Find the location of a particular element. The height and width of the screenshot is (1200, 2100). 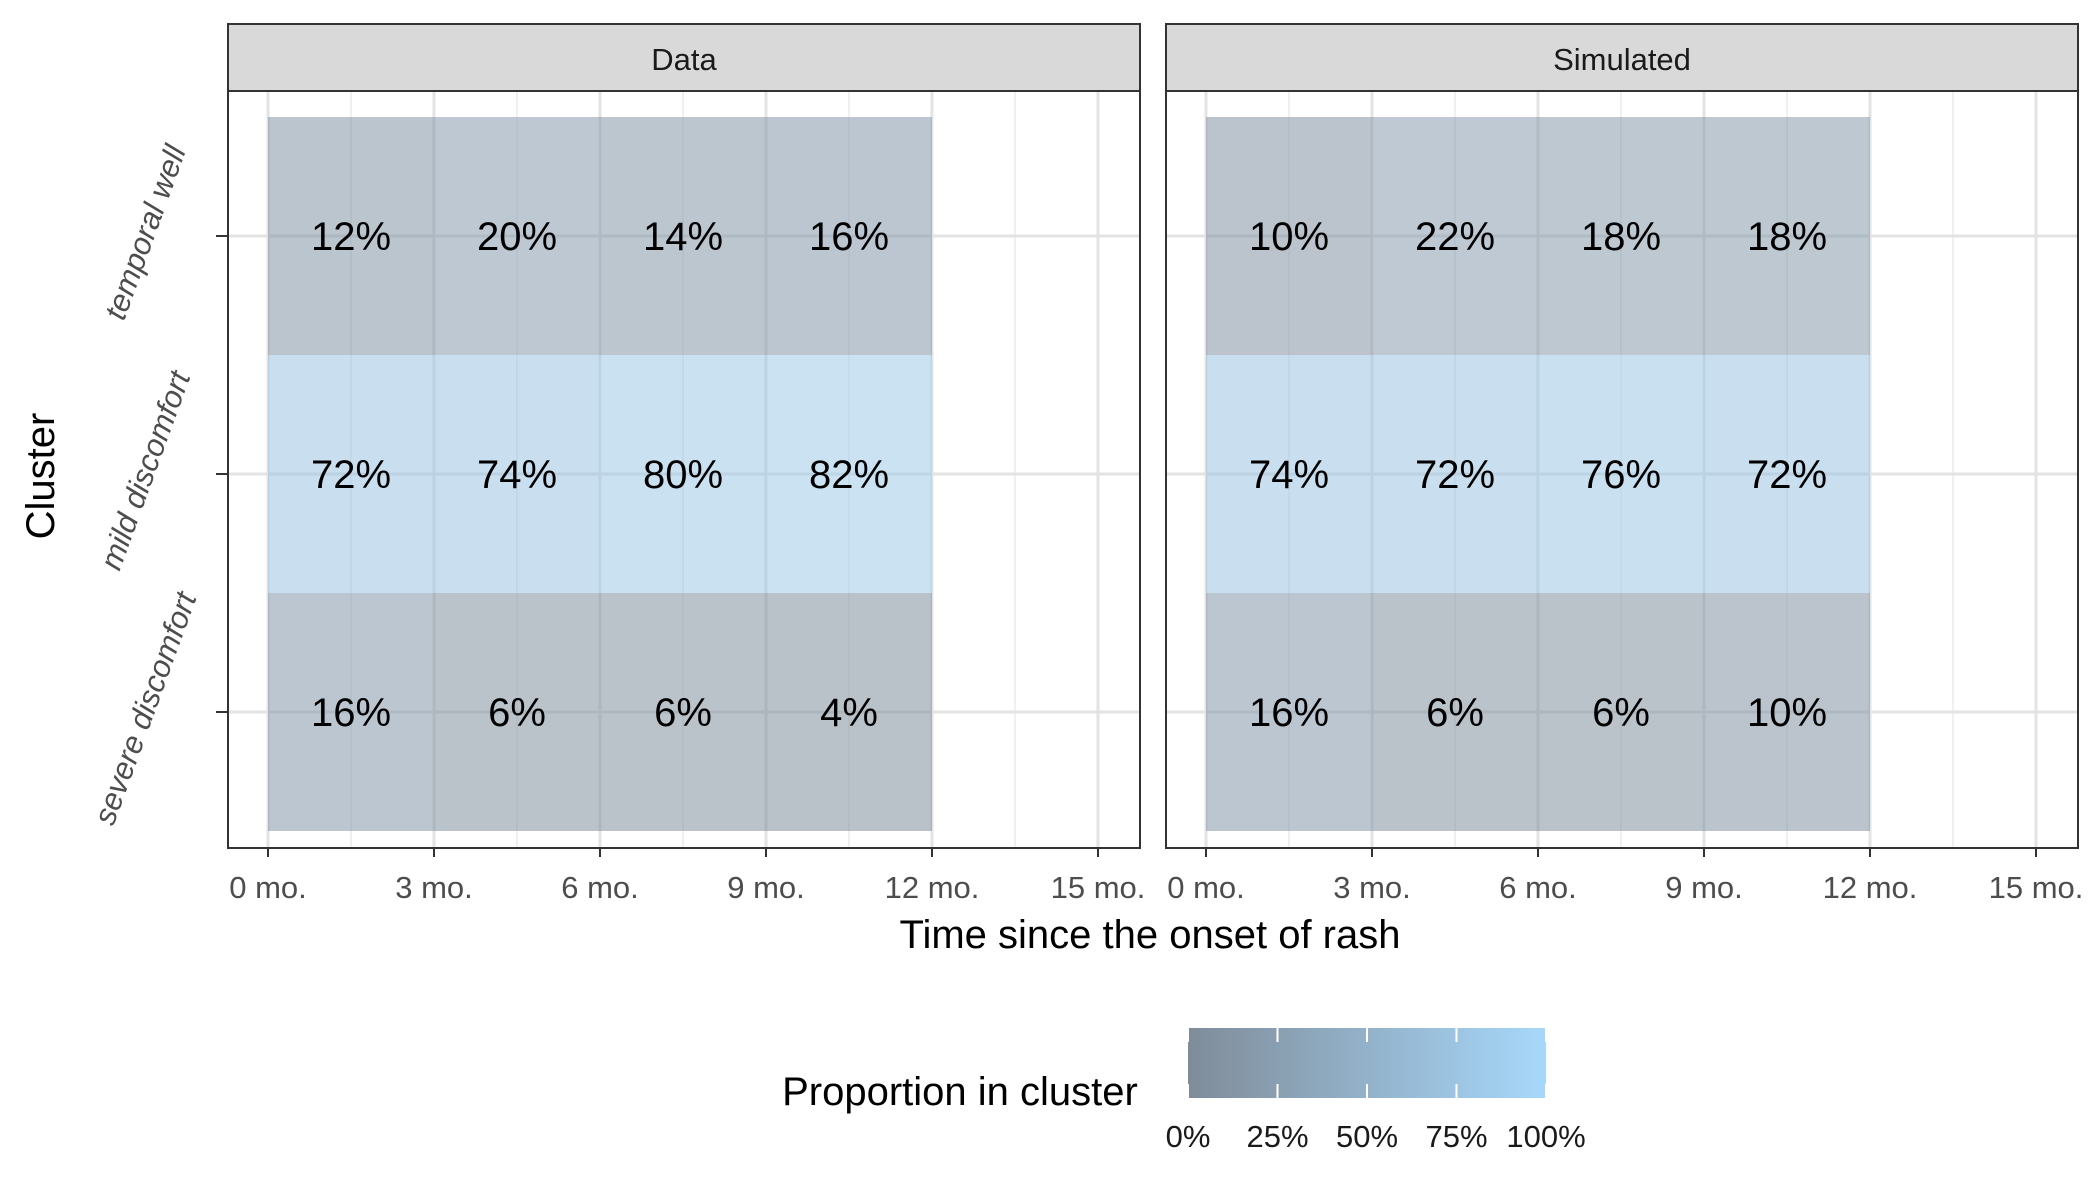

cell-value-label: 76% is located at coordinates (1621, 475).